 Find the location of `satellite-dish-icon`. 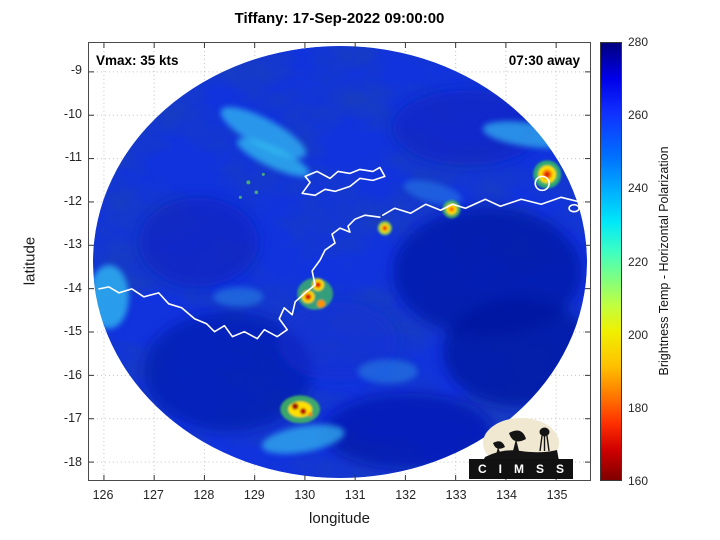

satellite-dish-icon is located at coordinates (509, 442).